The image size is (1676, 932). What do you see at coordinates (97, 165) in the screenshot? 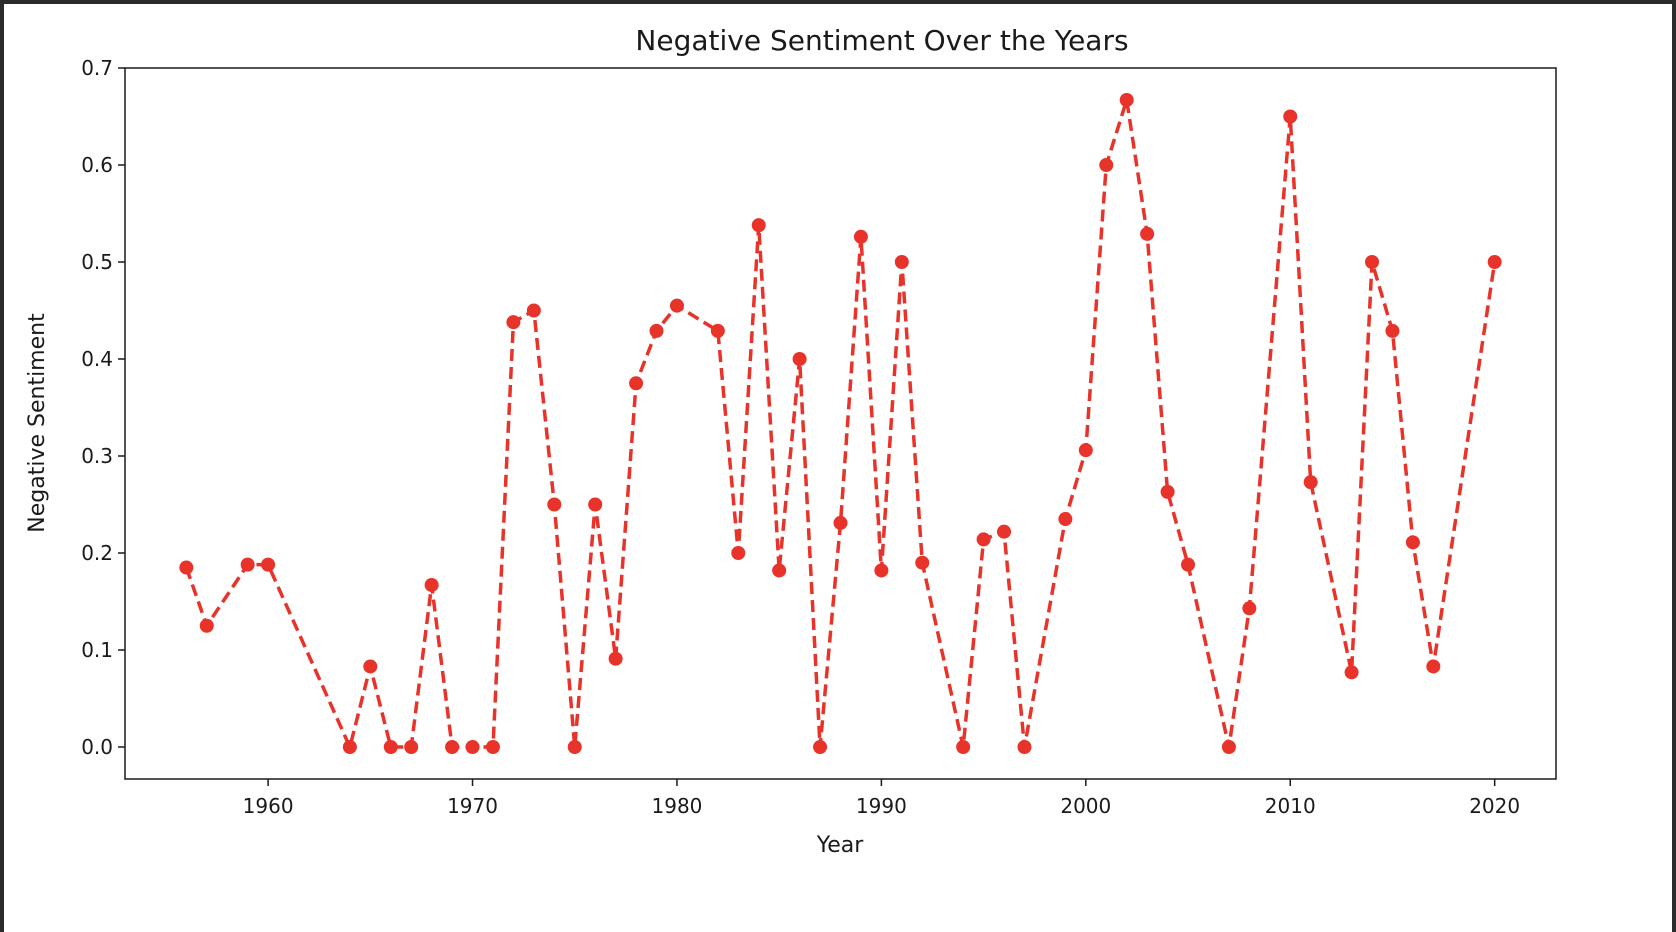
I see `y-tick-label: 0.6` at bounding box center [97, 165].